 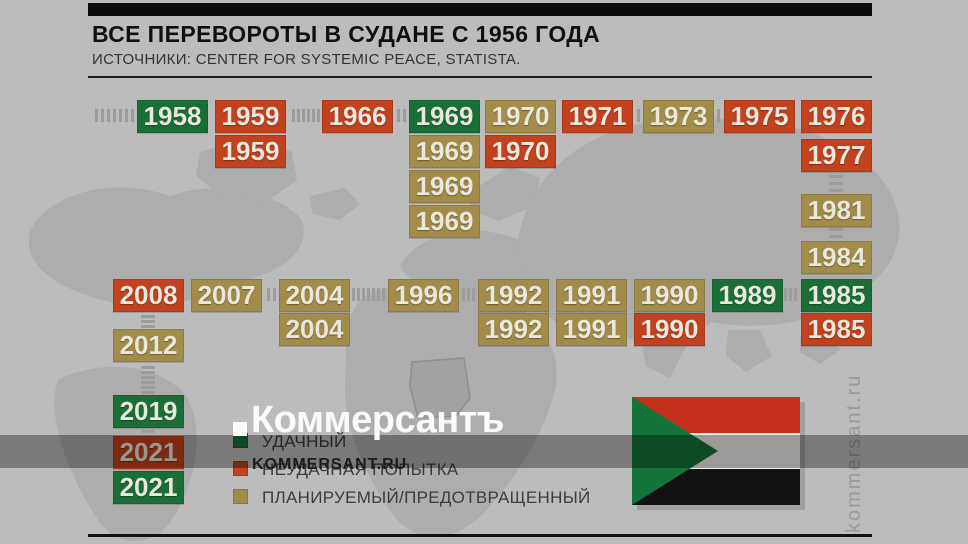 I want to click on kommersant-logo: Коммерсантъ, so click(x=377, y=420).